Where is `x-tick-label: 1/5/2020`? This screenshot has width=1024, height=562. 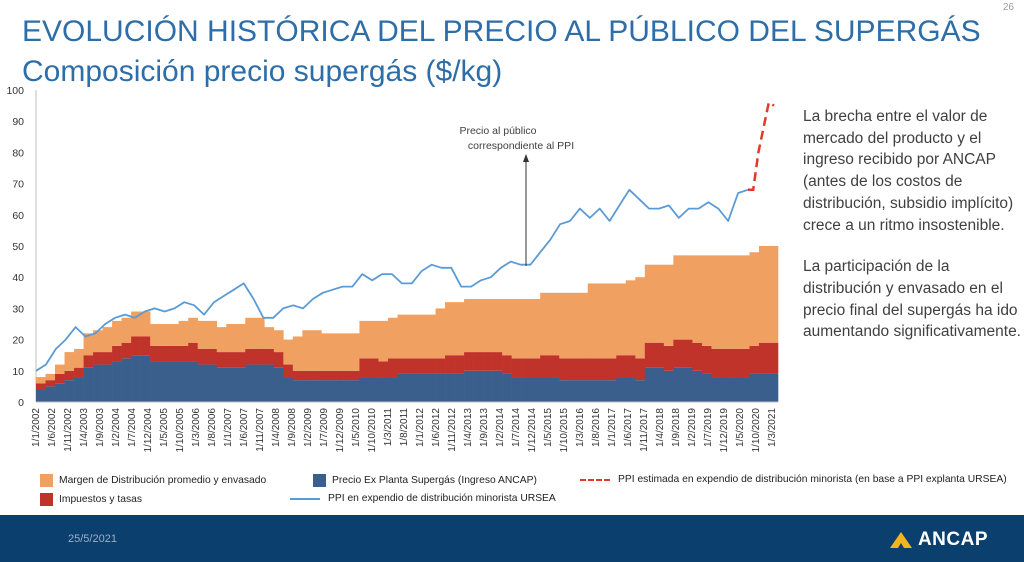 x-tick-label: 1/5/2020 is located at coordinates (740, 427).